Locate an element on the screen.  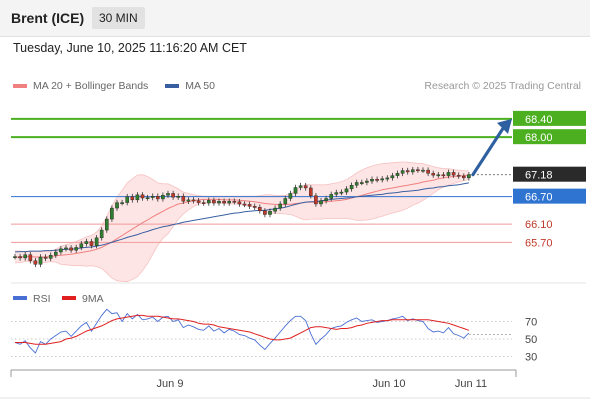
price-tag-pivot is located at coordinates (549, 196).